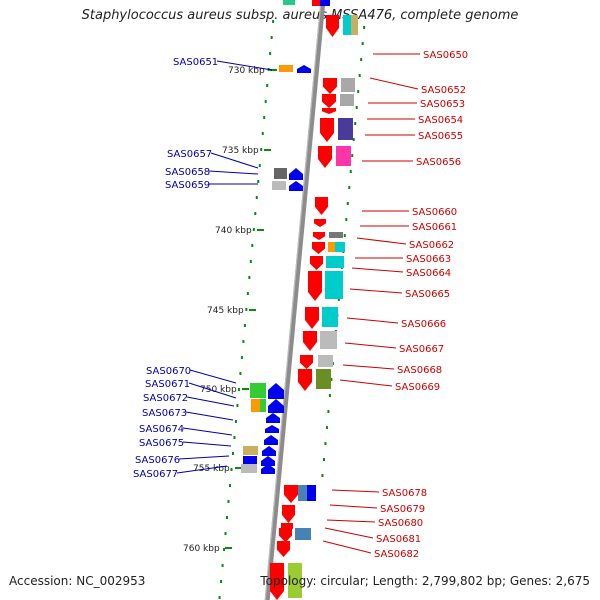 The width and height of the screenshot is (600, 600). I want to click on kbp-label: 755 kbp, so click(211, 469).